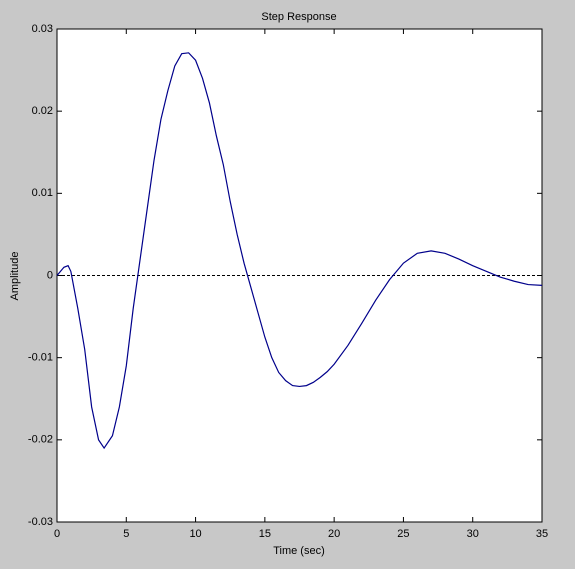 The height and width of the screenshot is (569, 575). What do you see at coordinates (40, 358) in the screenshot?
I see `y-tick-label: -0.01` at bounding box center [40, 358].